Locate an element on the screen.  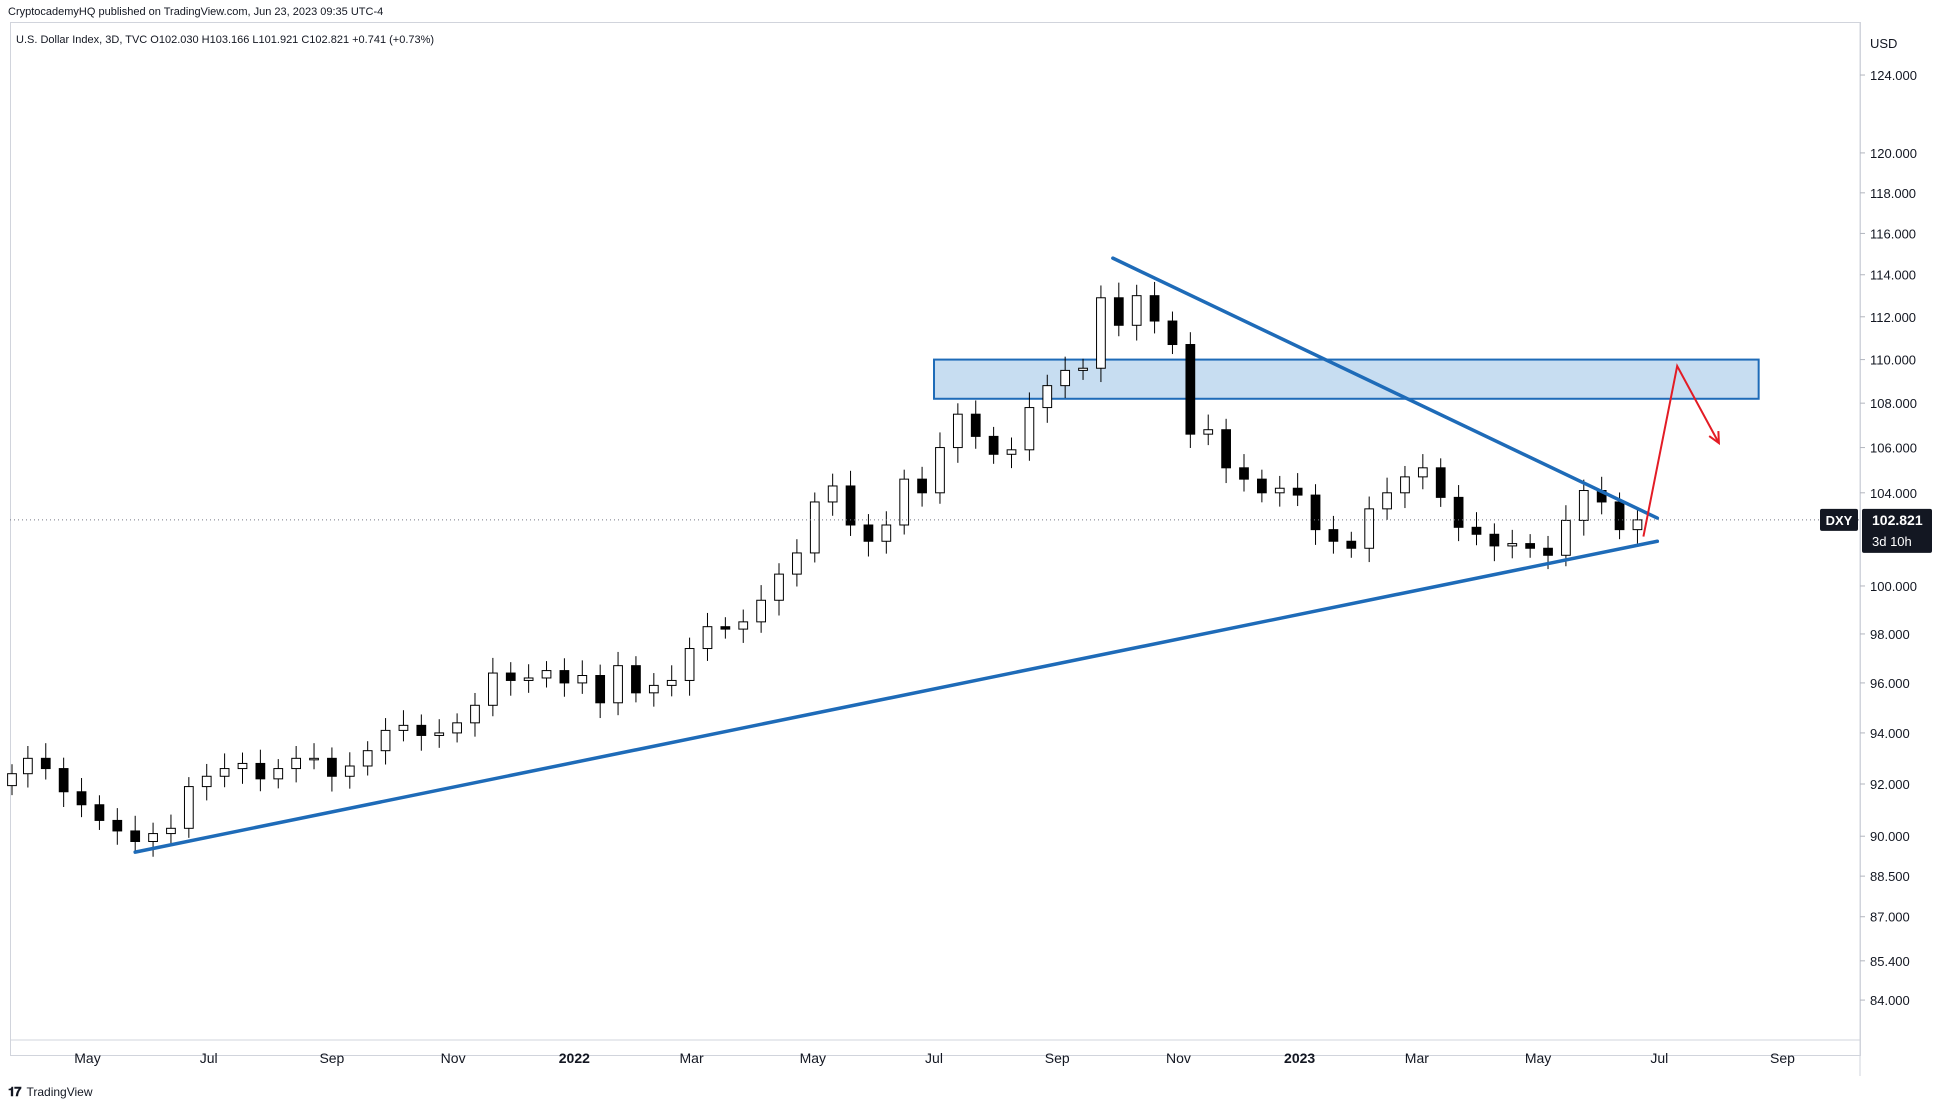
y-tick-label: 100.000 is located at coordinates (1893, 586).